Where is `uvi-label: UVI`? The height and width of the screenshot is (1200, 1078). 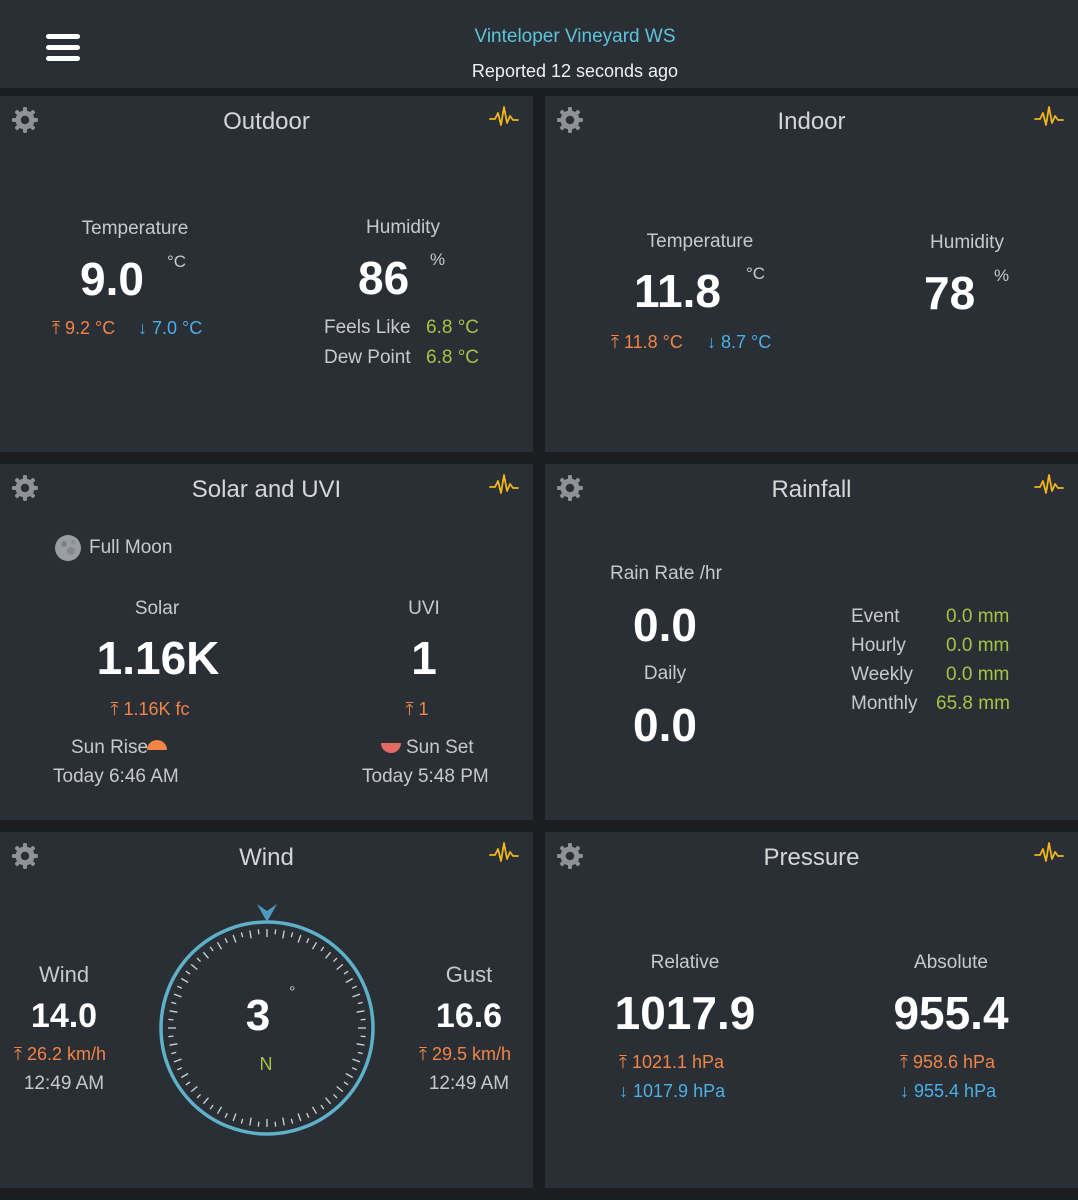
uvi-label: UVI is located at coordinates (424, 608).